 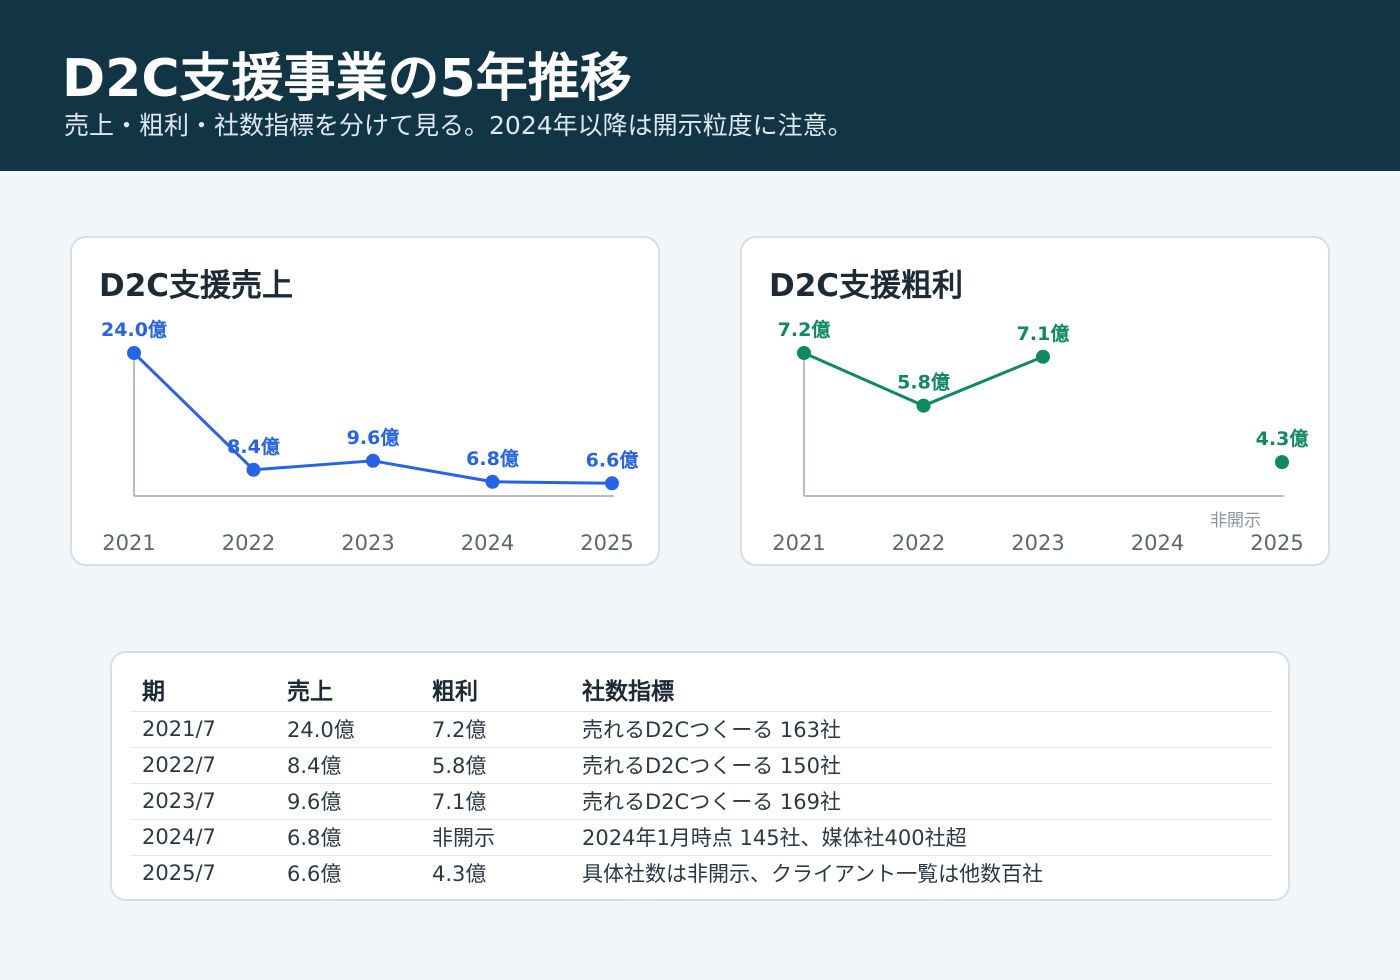 What do you see at coordinates (1282, 438) in the screenshot?
I see `profit-data-label-2025: 4.3億` at bounding box center [1282, 438].